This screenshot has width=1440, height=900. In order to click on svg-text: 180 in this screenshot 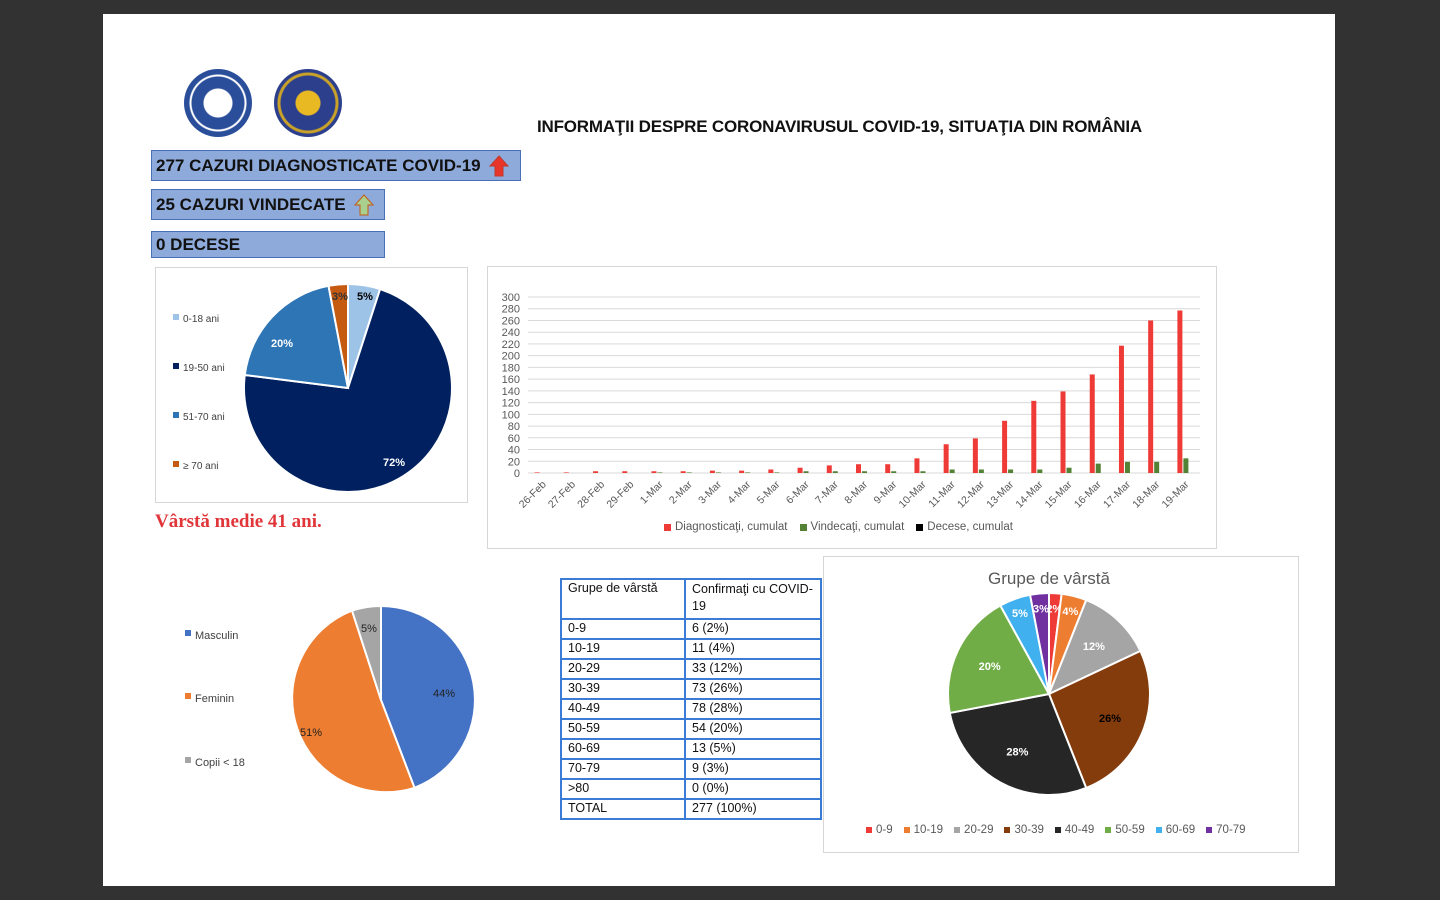, I will do `click(511, 368)`.